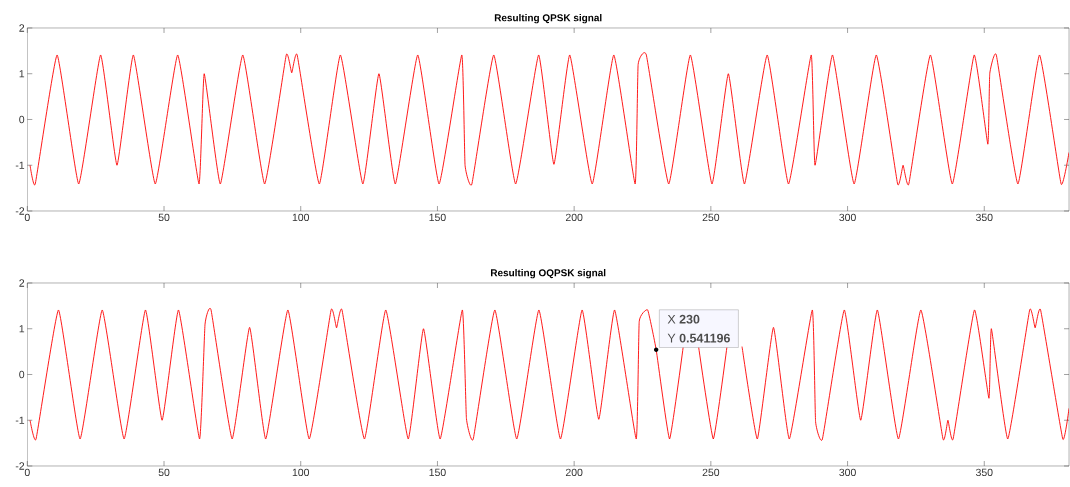  What do you see at coordinates (548, 273) in the screenshot?
I see `chart-title: Resulting OQPSK signal` at bounding box center [548, 273].